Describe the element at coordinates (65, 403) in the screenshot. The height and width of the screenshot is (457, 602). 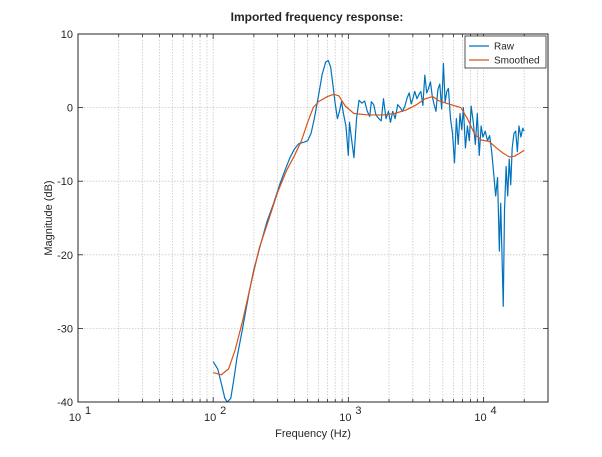
I see `y-tick-label: -40` at that location.